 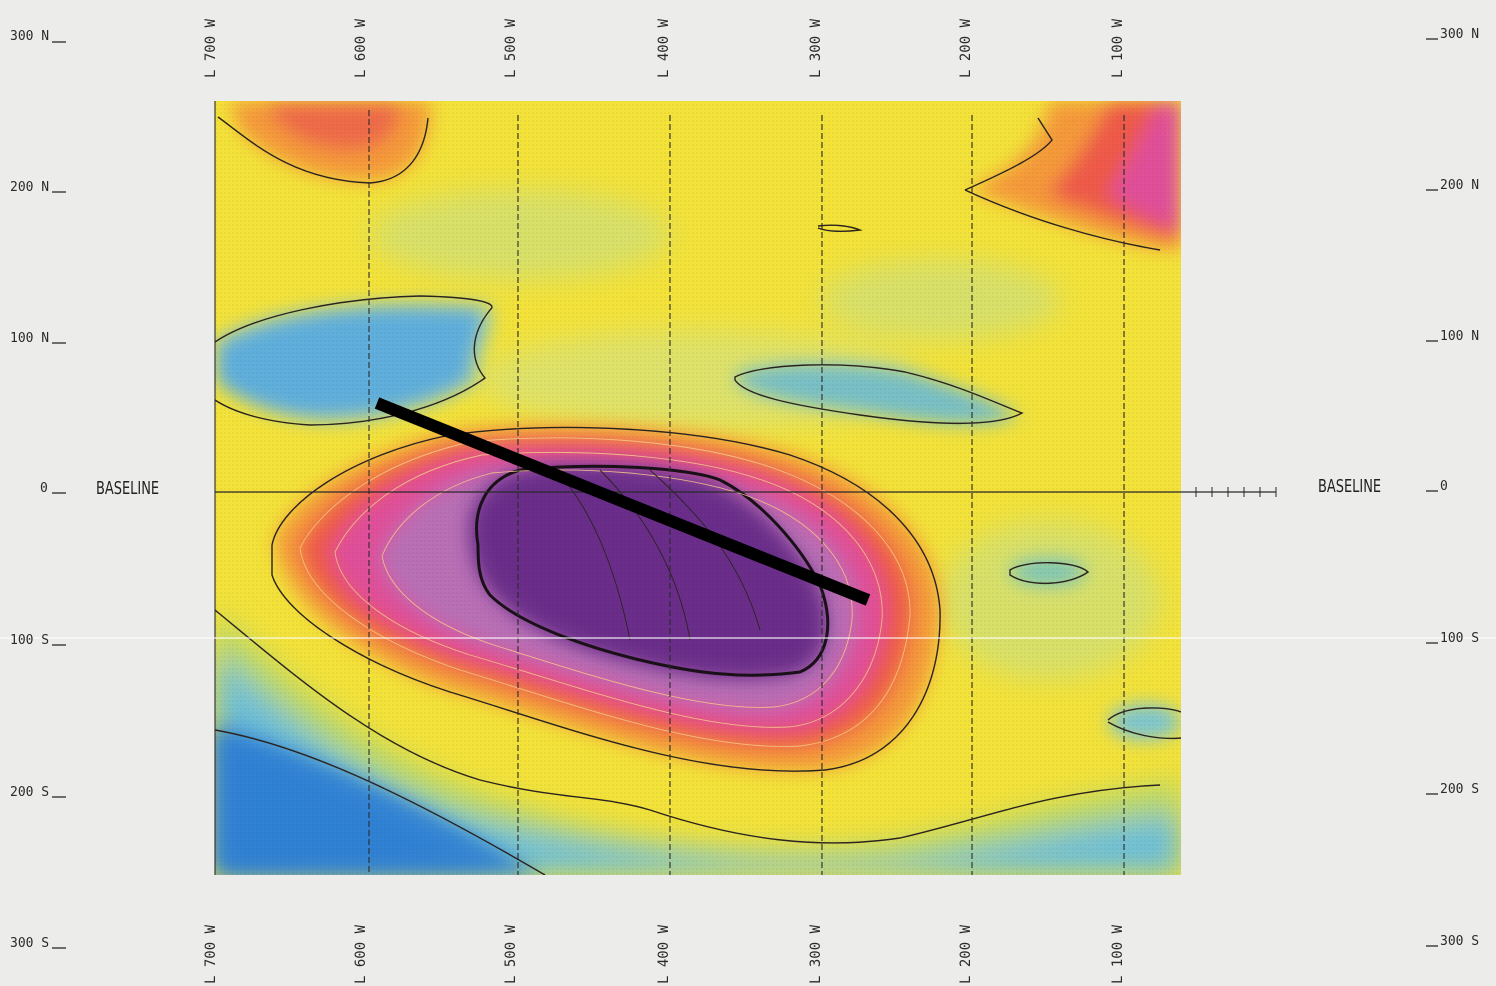 What do you see at coordinates (1460, 185) in the screenshot?
I see `station-label-right: 200 N` at bounding box center [1460, 185].